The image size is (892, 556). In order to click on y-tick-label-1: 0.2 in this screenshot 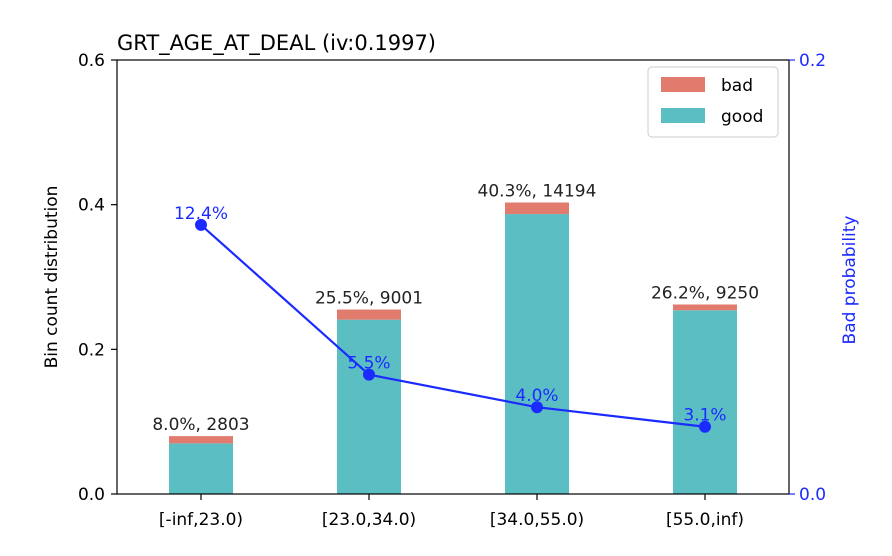, I will do `click(91, 350)`.